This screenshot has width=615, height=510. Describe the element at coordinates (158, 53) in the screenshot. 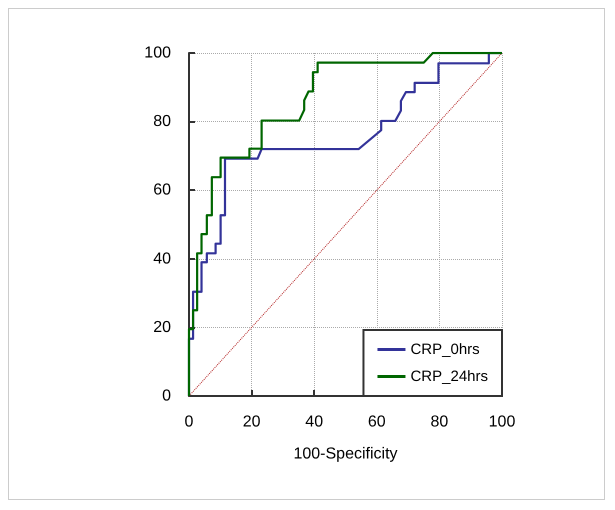

I see `y-tick-label: 100` at that location.